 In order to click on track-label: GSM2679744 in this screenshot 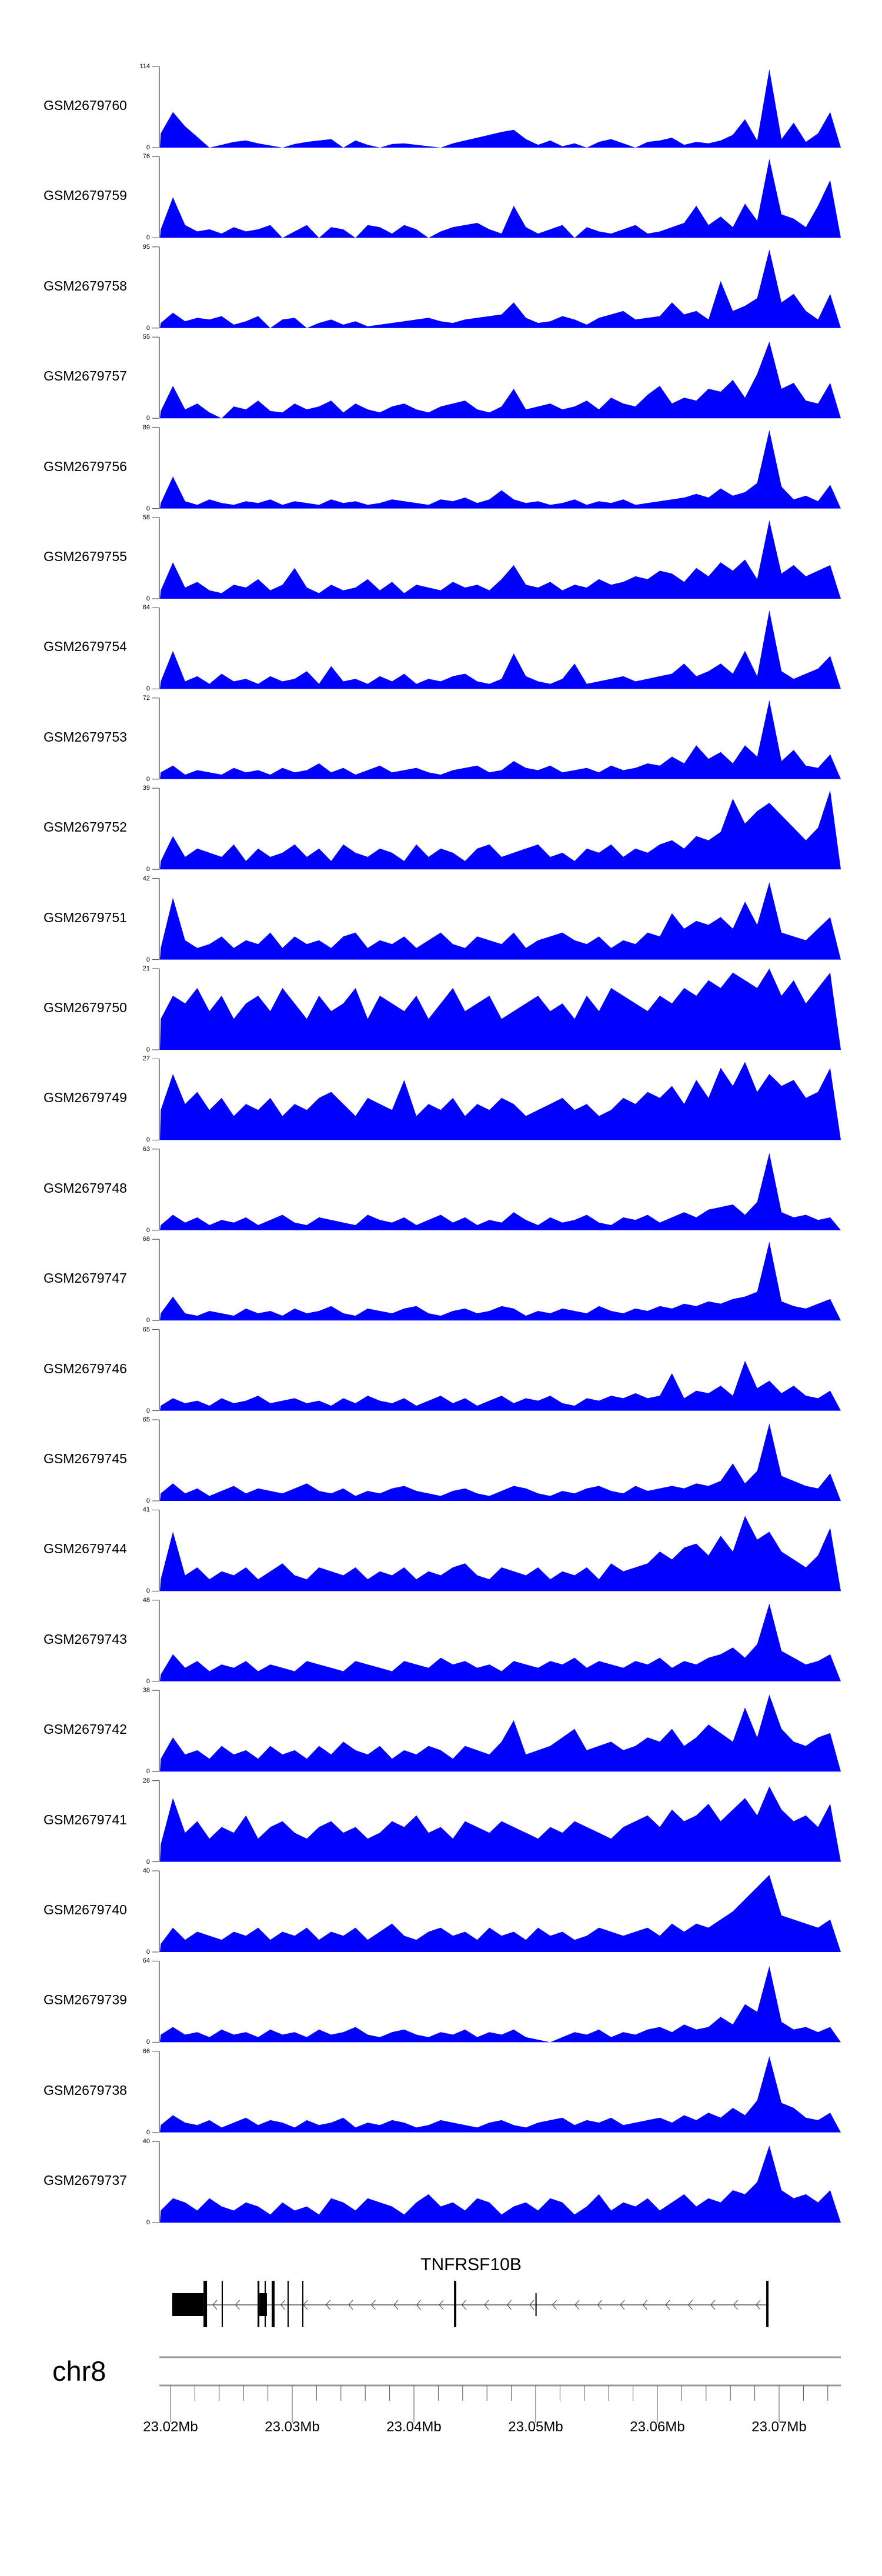, I will do `click(85, 1549)`.